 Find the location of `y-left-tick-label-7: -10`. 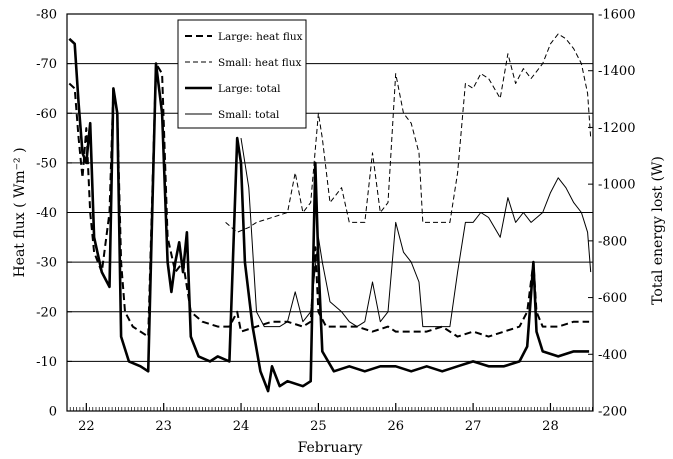

y-left-tick-label-7: -10 is located at coordinates (46, 362).